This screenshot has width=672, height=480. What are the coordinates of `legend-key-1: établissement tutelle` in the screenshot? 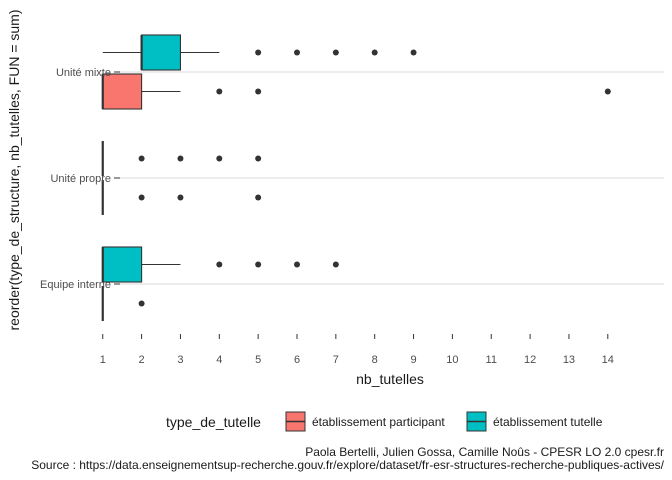 It's located at (534, 421).